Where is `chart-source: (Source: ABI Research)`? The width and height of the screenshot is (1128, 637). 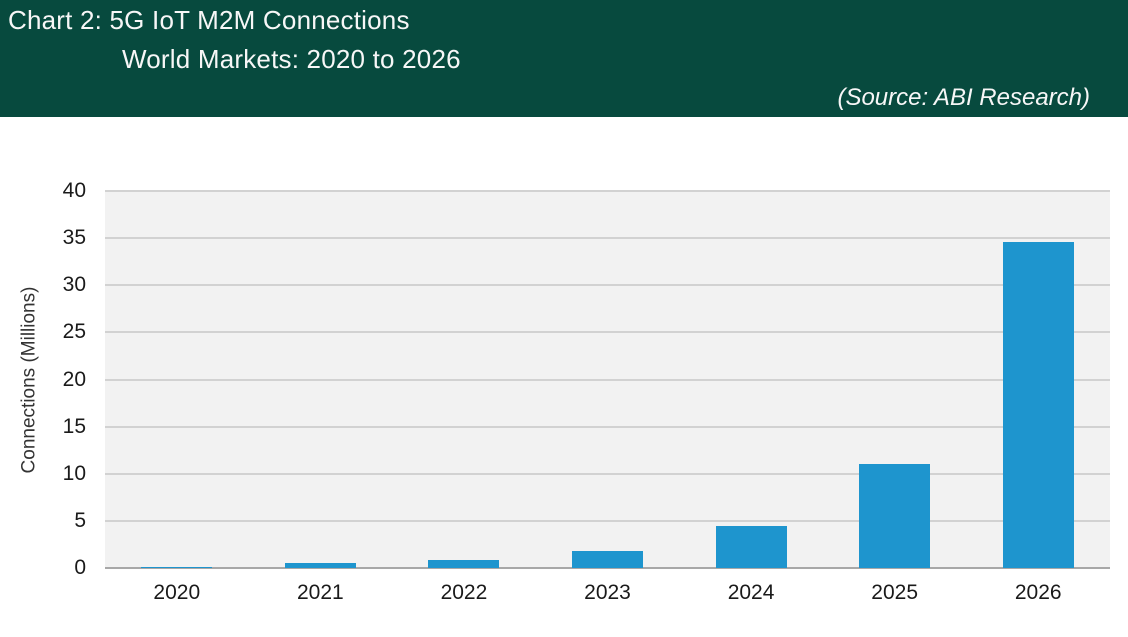
chart-source: (Source: ABI Research) is located at coordinates (963, 97).